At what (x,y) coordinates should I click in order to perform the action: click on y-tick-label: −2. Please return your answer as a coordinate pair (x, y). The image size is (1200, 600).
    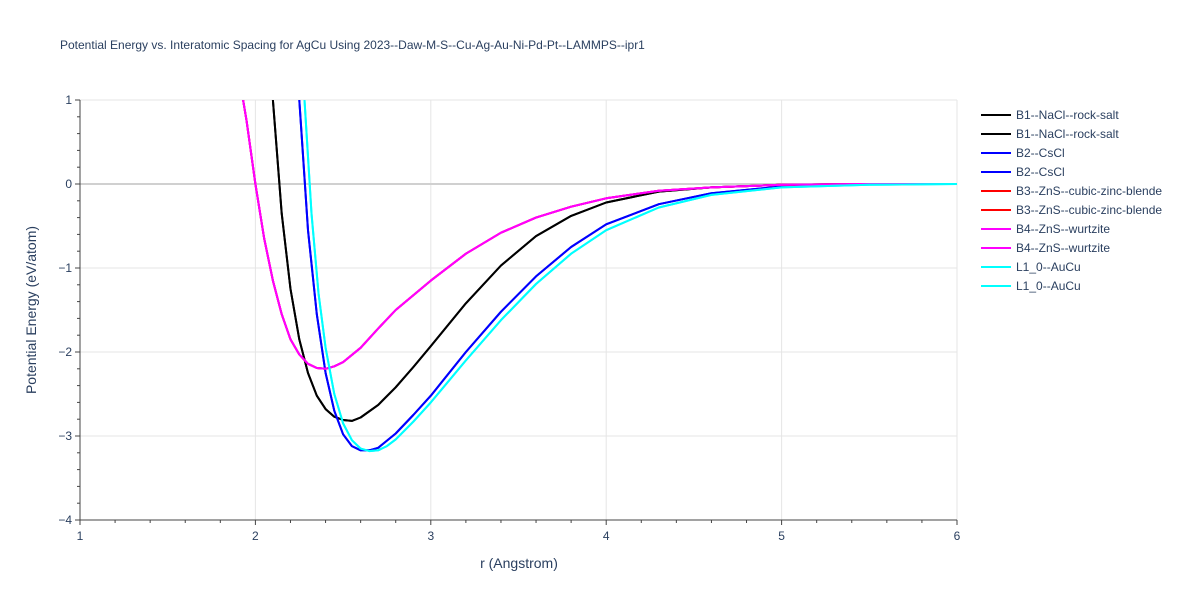
    Looking at the image, I should click on (65, 352).